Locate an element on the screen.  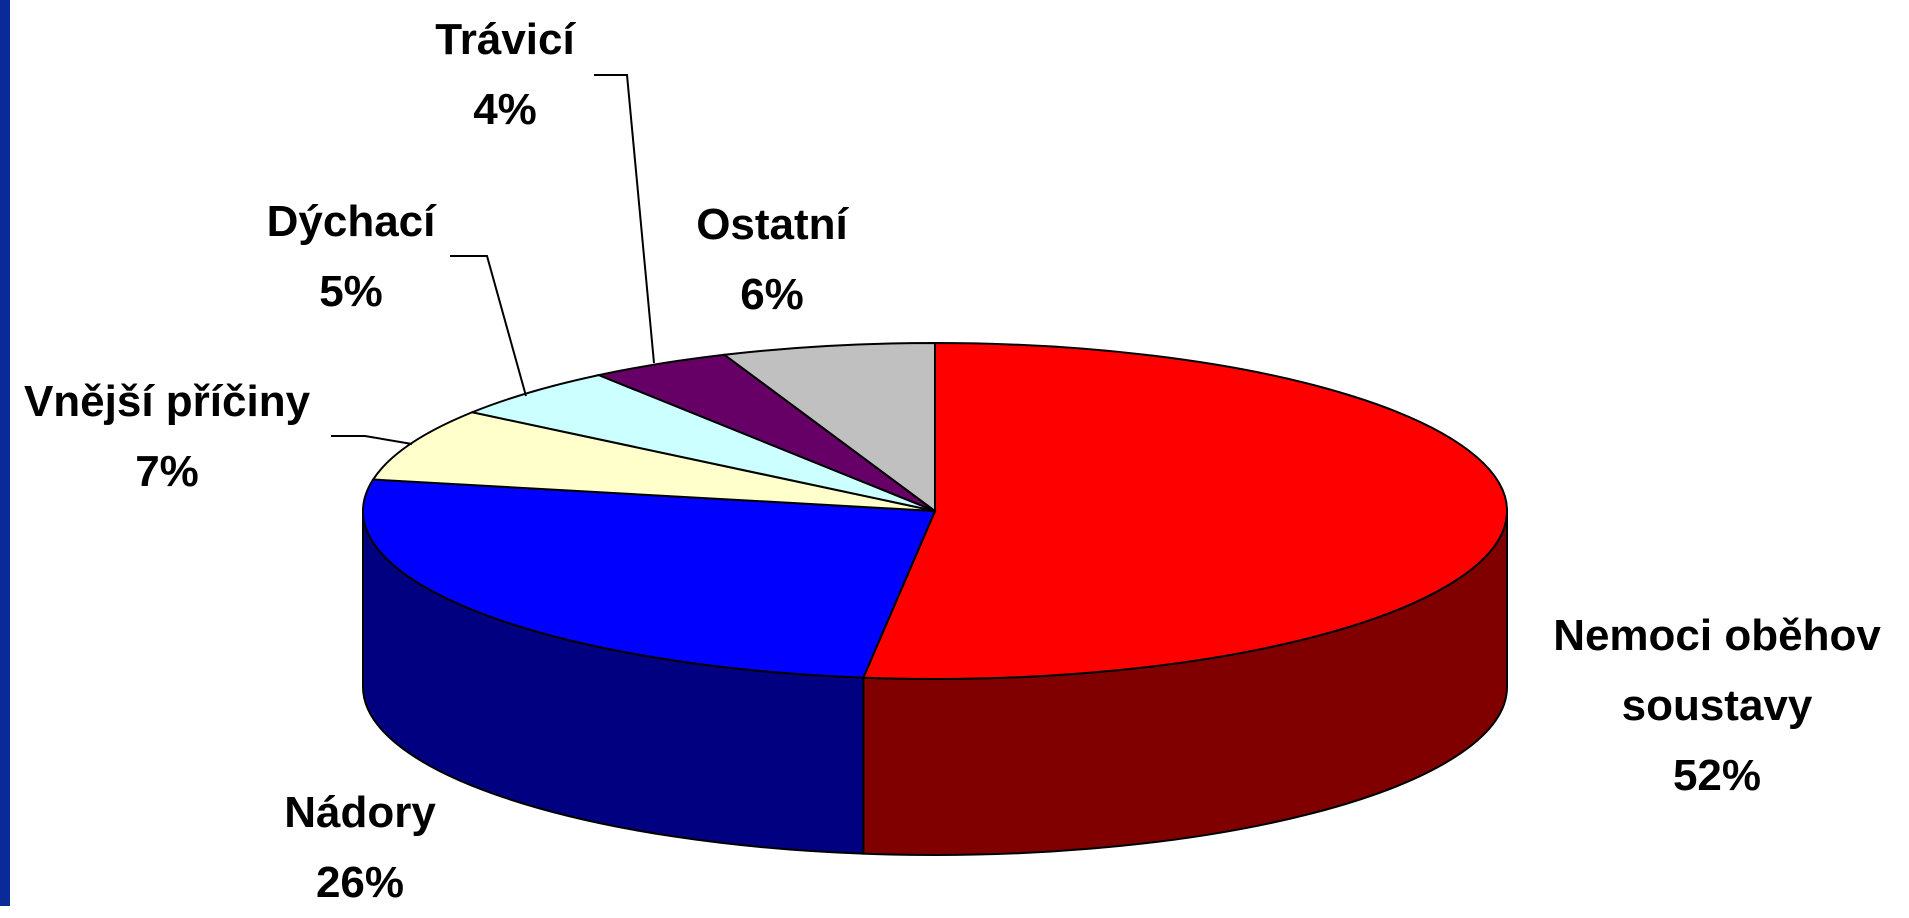
label-name: Nádory is located at coordinates (360, 812).